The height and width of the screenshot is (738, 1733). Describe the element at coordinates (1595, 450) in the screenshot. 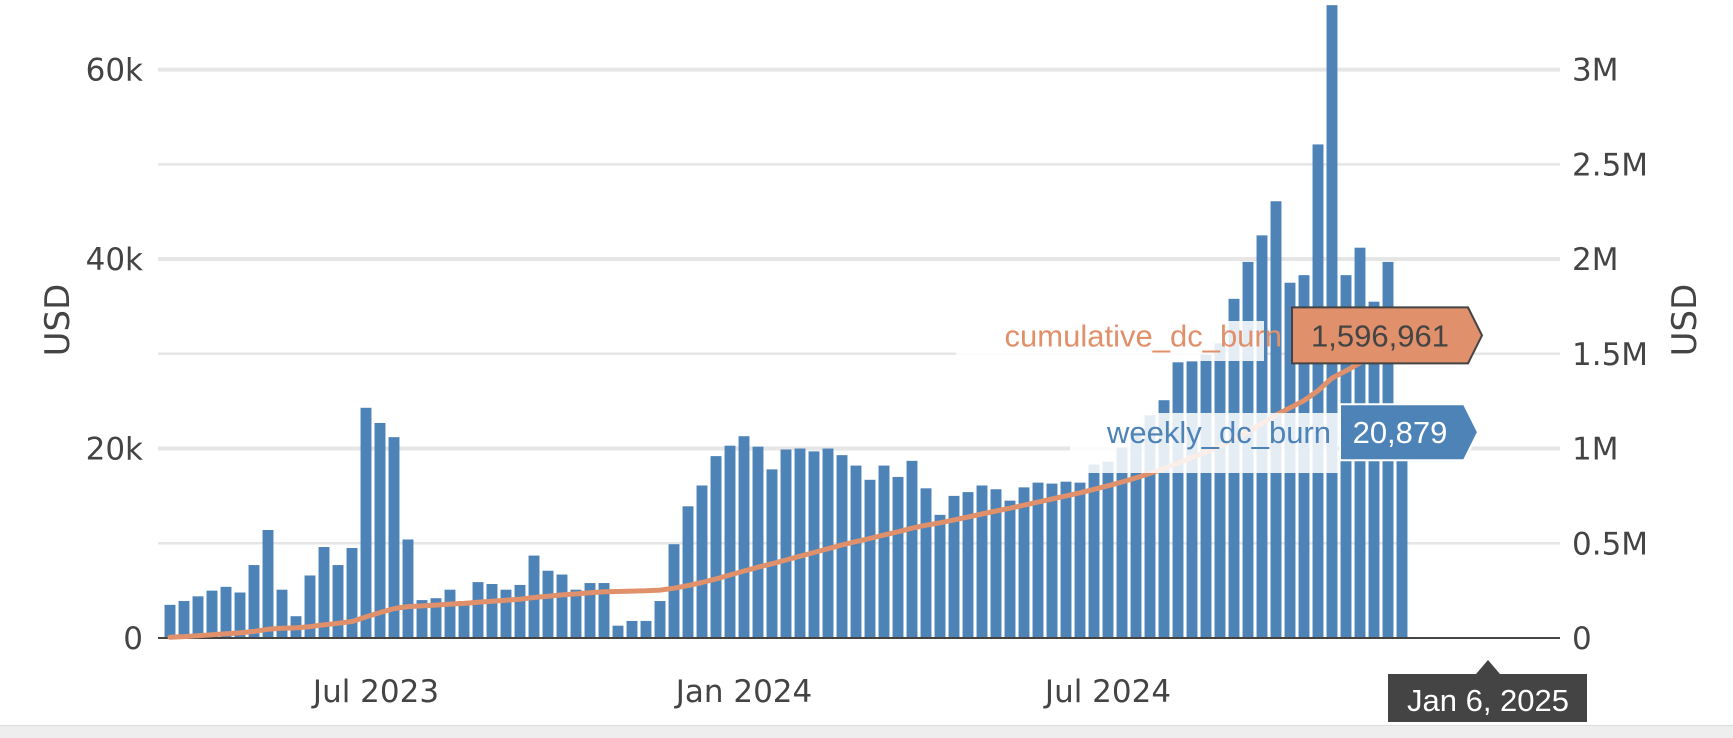

I see `y2-tick-label: 1M` at that location.